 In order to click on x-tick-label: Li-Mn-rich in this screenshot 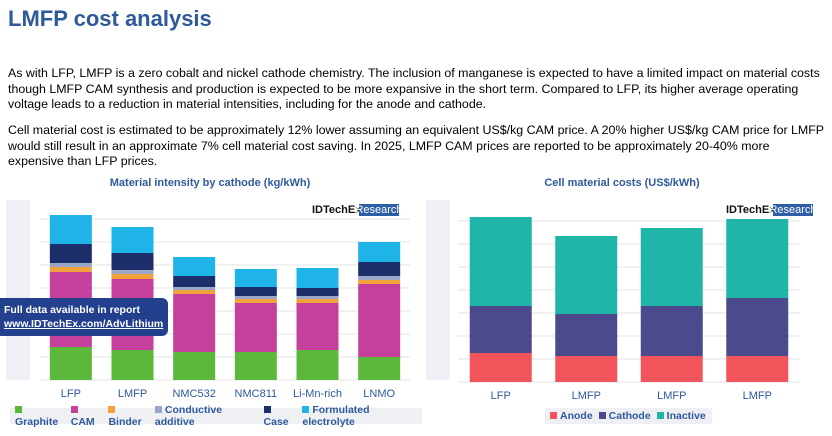, I will do `click(317, 394)`.